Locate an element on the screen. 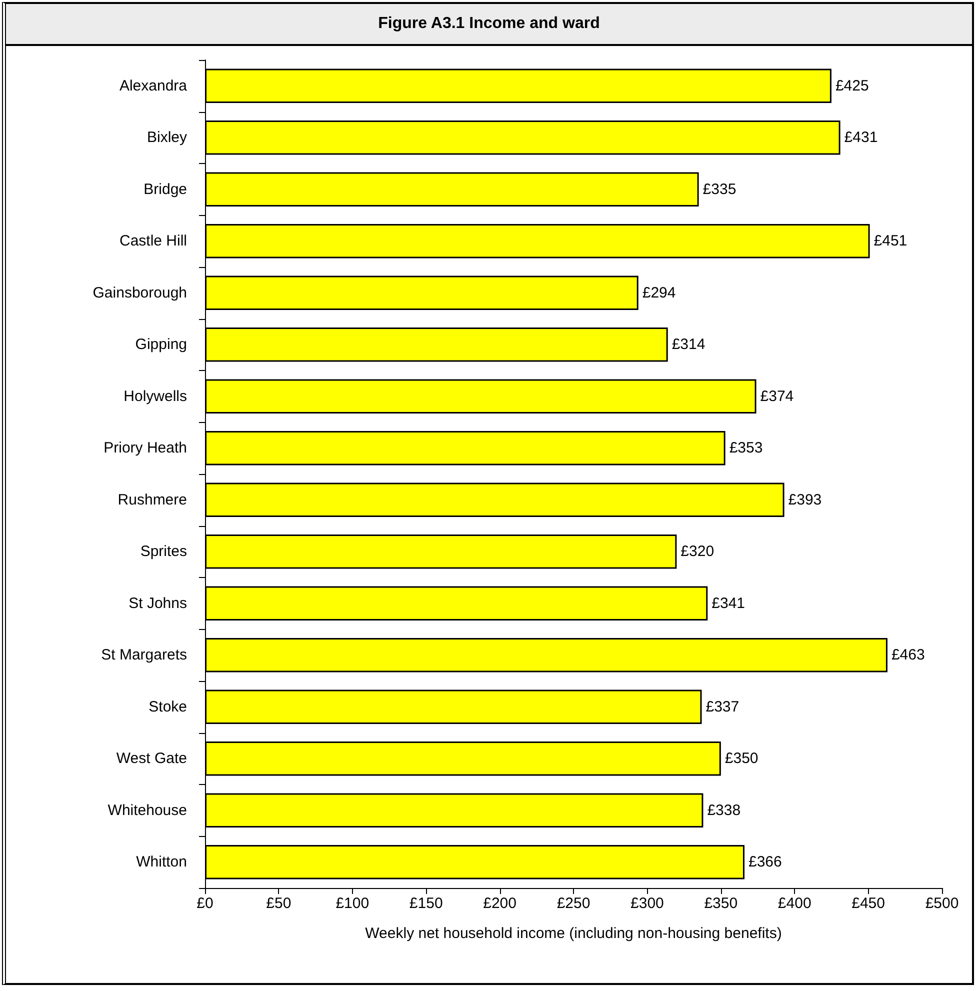 The image size is (980, 991). data-label: £337 is located at coordinates (723, 707).